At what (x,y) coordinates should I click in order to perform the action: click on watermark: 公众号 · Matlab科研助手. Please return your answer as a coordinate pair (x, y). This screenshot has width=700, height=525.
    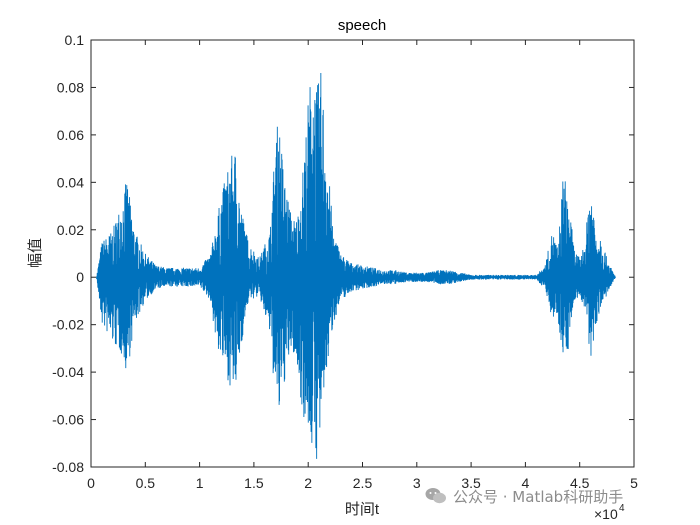
    Looking at the image, I should click on (524, 496).